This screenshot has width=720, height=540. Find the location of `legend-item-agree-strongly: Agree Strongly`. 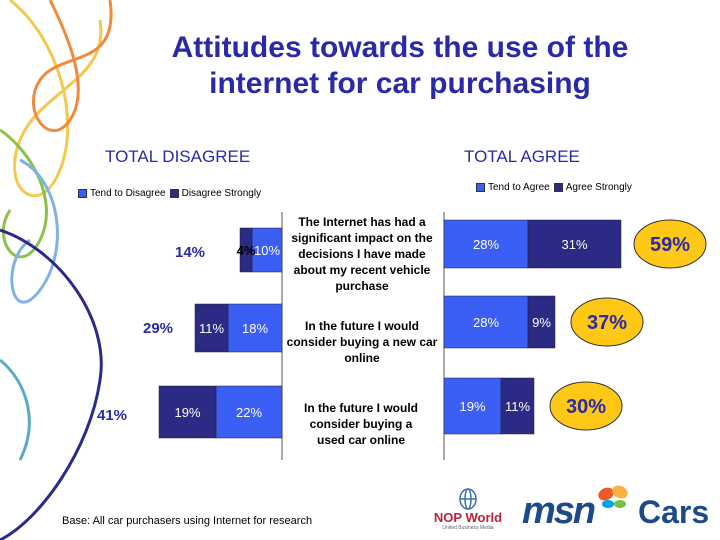

legend-item-agree-strongly: Agree Strongly is located at coordinates (592, 187).